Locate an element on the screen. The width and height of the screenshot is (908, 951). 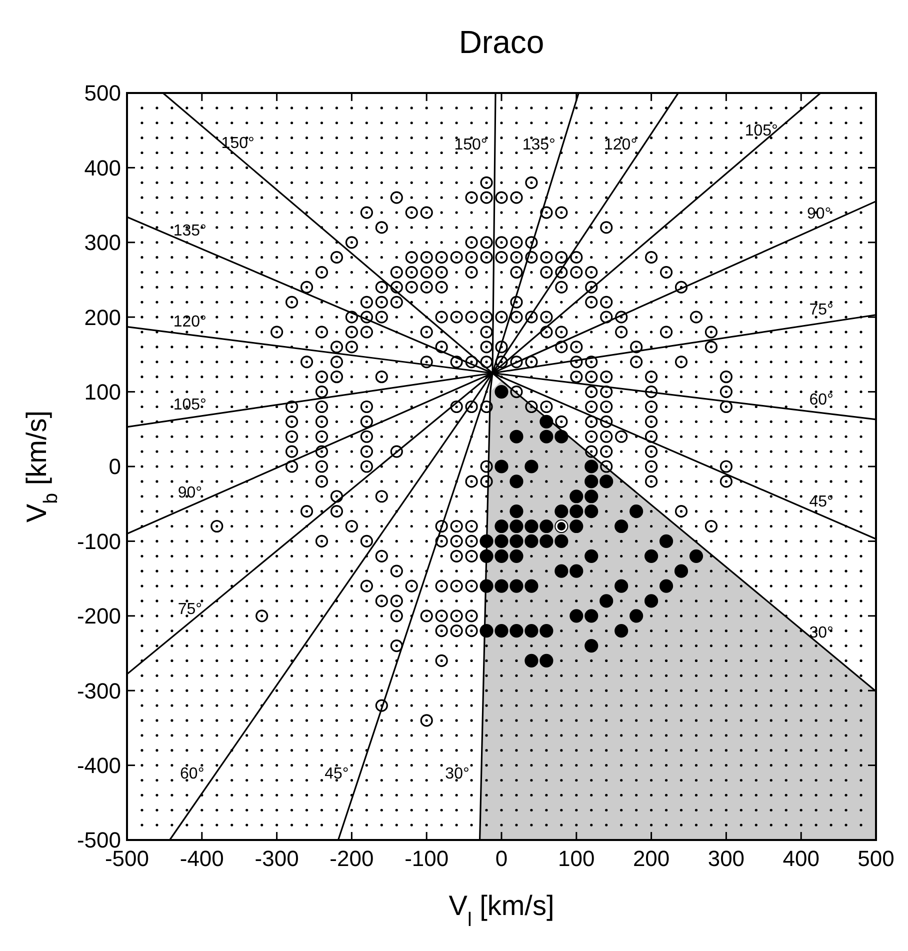
x-tick-label: -100 is located at coordinates (426, 858).